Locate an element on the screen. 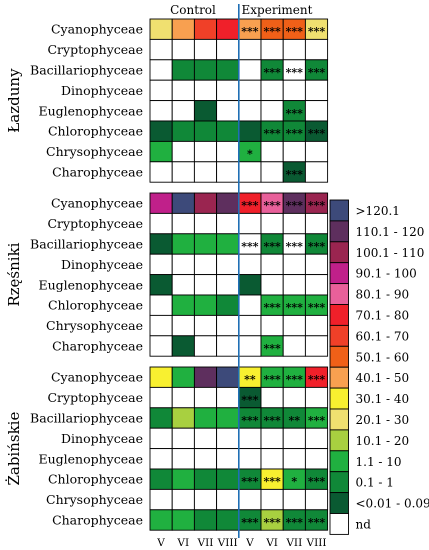 The height and width of the screenshot is (550, 429). legend-label: 60.1 - 70 is located at coordinates (383, 336).